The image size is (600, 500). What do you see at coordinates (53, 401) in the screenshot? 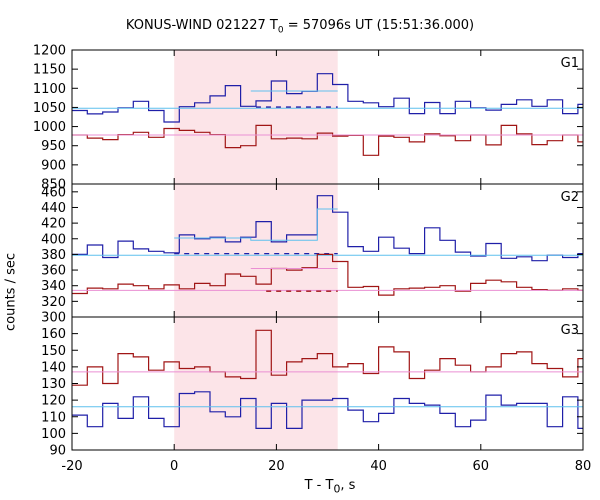
I see `panel-g3-ytick-label: 120` at bounding box center [53, 401].